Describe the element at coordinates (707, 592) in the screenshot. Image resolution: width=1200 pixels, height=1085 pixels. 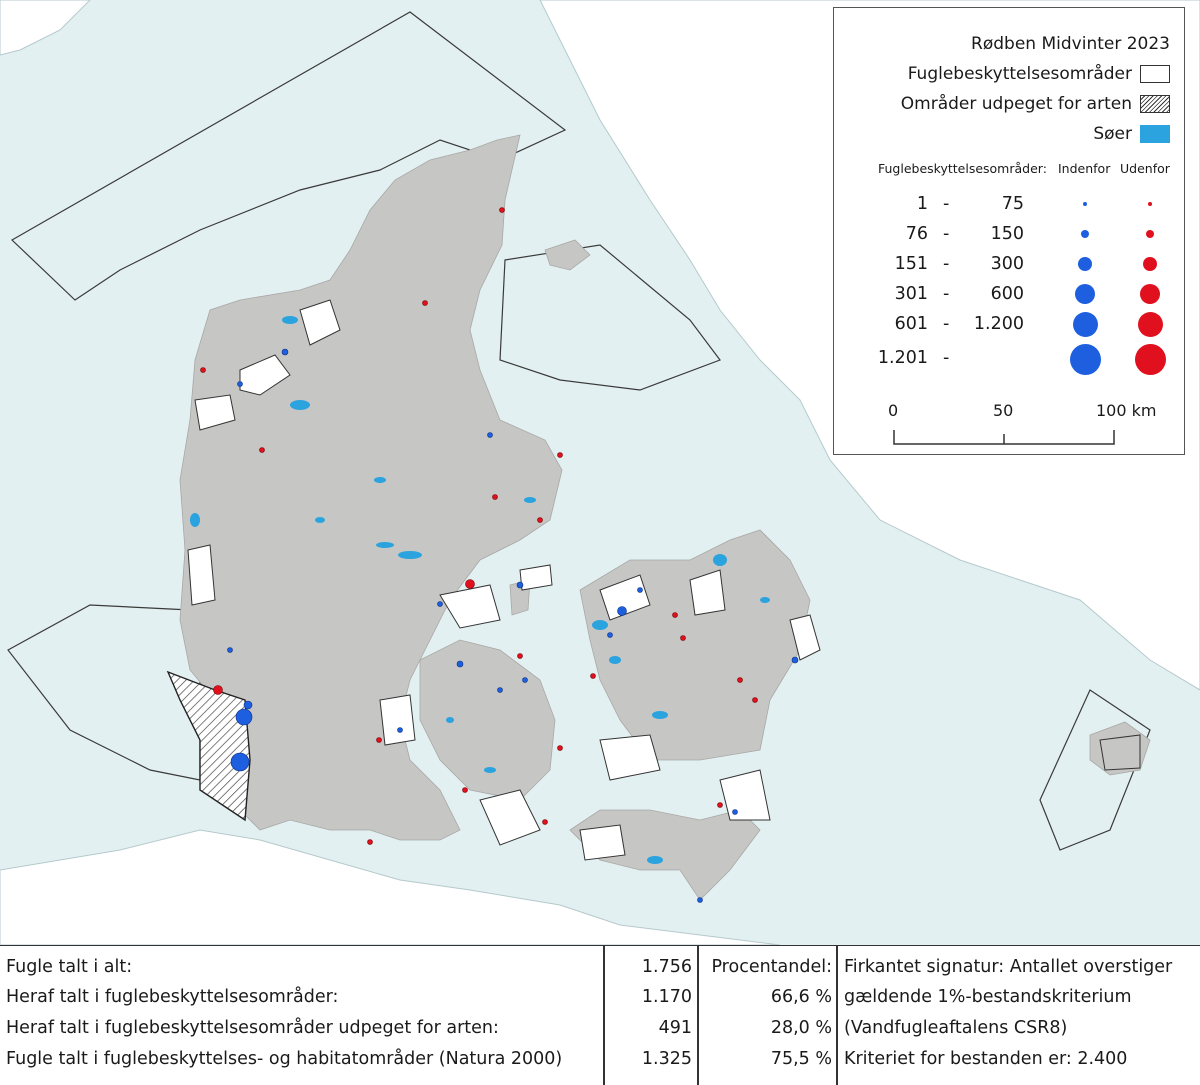
I see `area-arresø` at that location.